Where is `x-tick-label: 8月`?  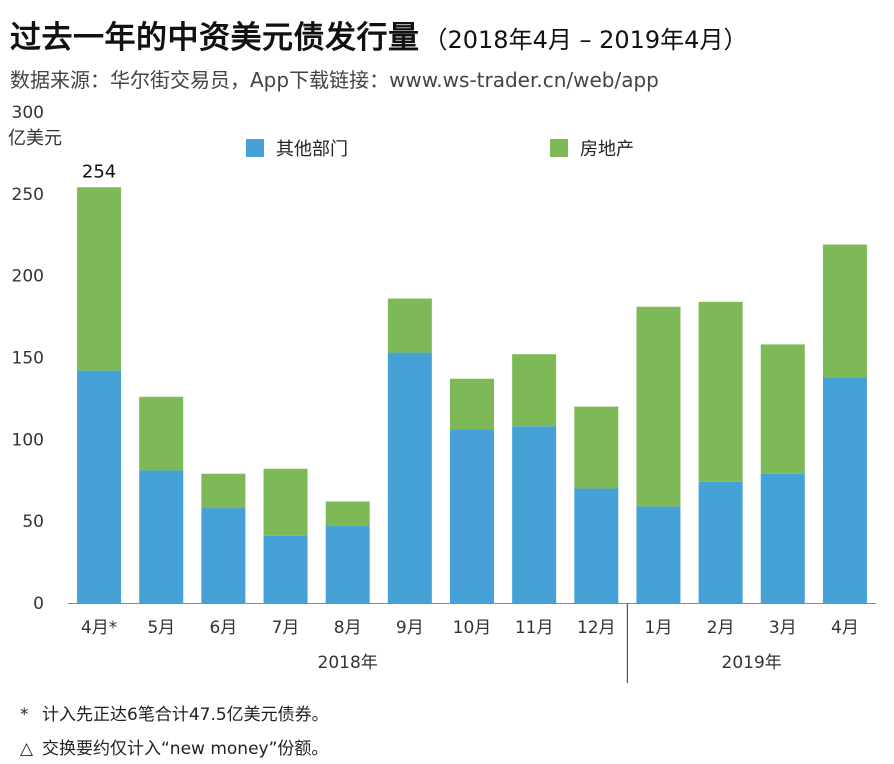 x-tick-label: 8月 is located at coordinates (348, 628).